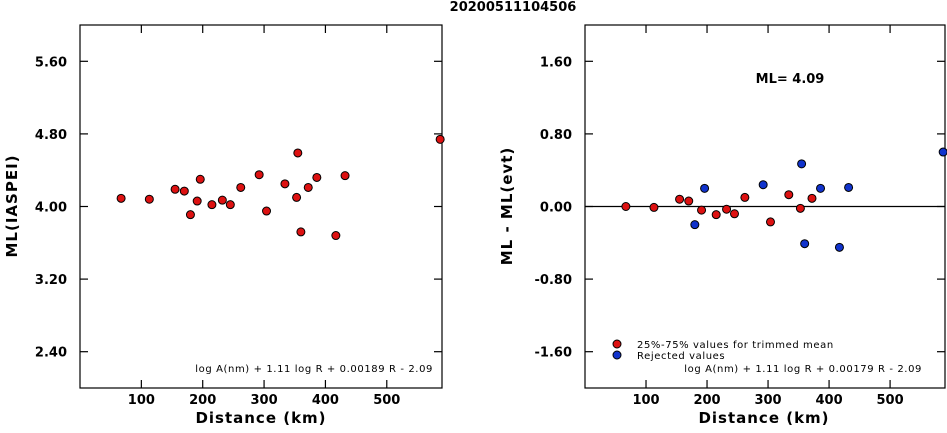  I want to click on left-x-tick-label: 100, so click(141, 400).